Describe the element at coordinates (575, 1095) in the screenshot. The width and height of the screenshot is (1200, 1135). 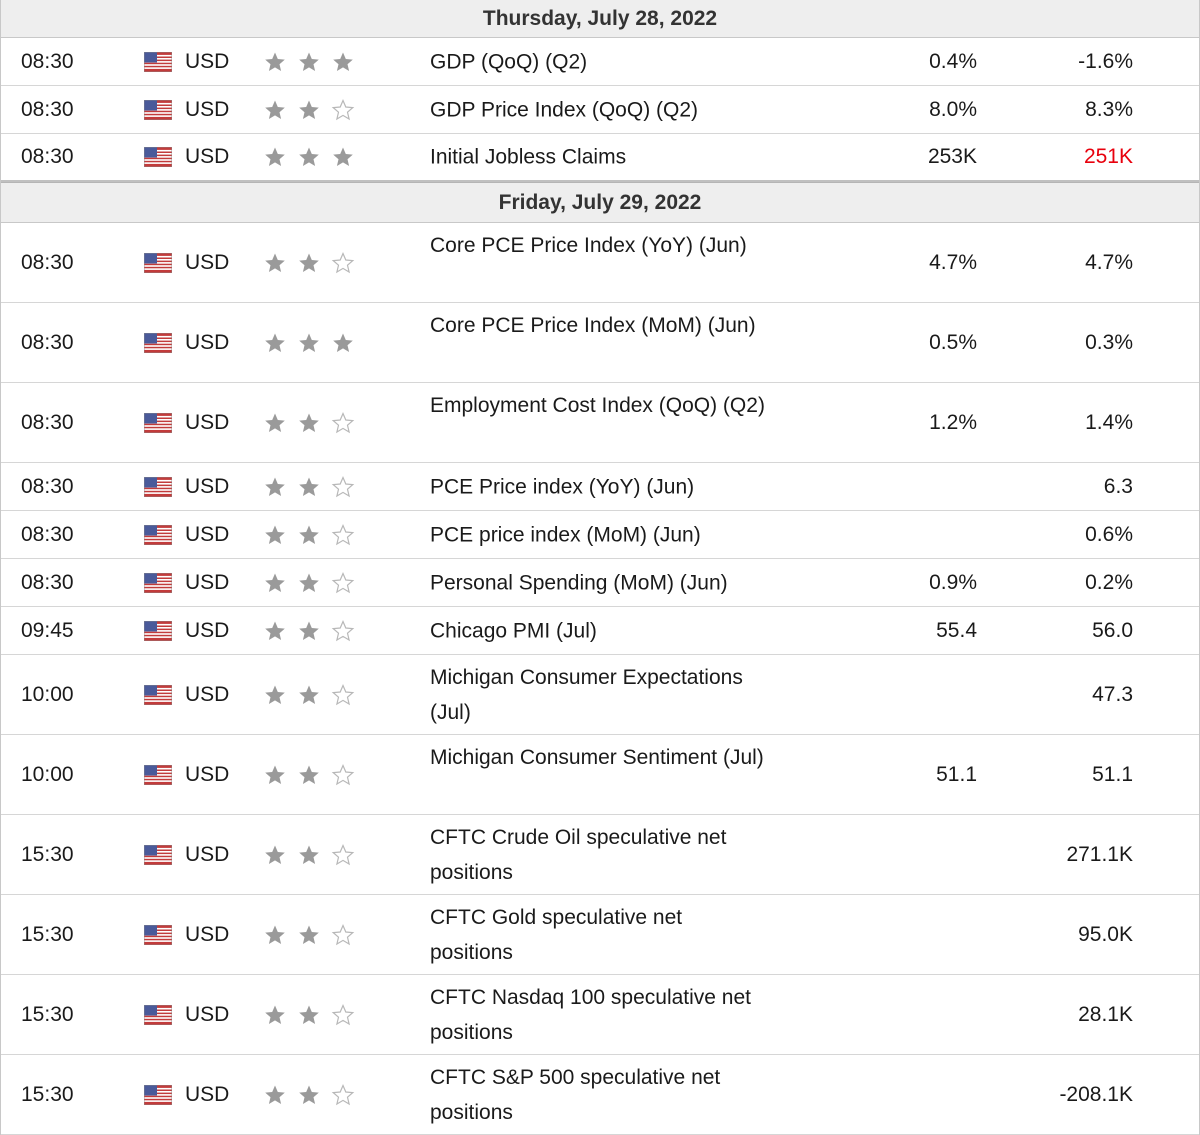
I see `event-name: CFTC S&P 500 speculative net positions` at that location.